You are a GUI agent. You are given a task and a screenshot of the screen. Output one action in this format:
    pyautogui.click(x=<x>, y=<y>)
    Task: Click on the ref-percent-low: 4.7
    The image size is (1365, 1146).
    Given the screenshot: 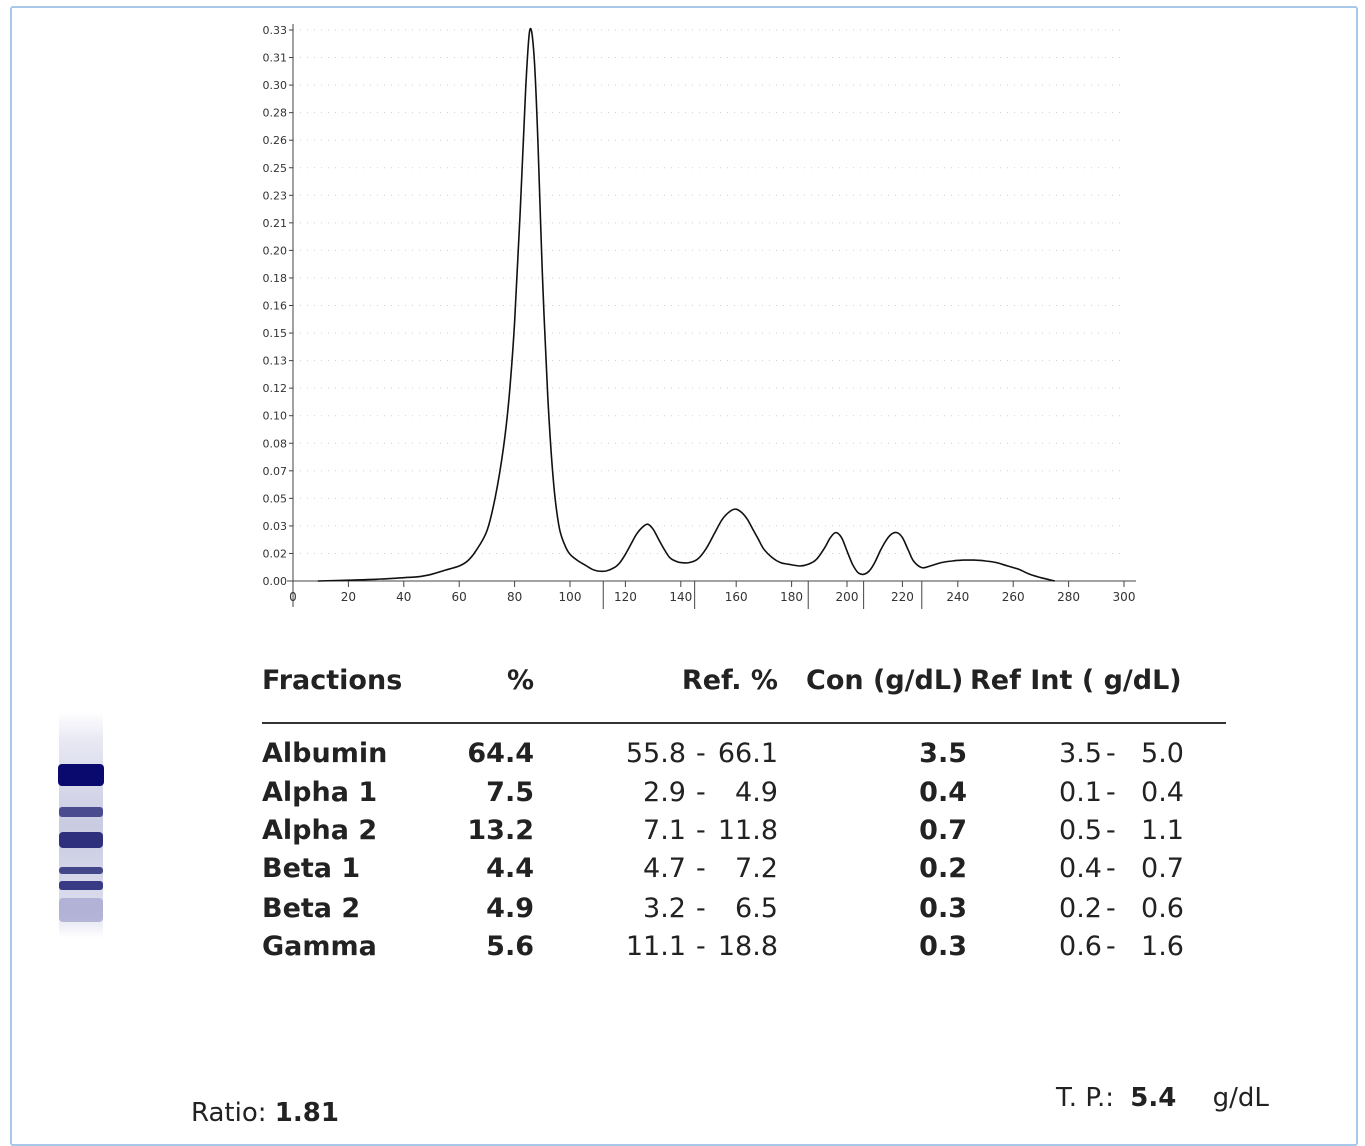 What is the action you would take?
    pyautogui.click(x=664, y=868)
    